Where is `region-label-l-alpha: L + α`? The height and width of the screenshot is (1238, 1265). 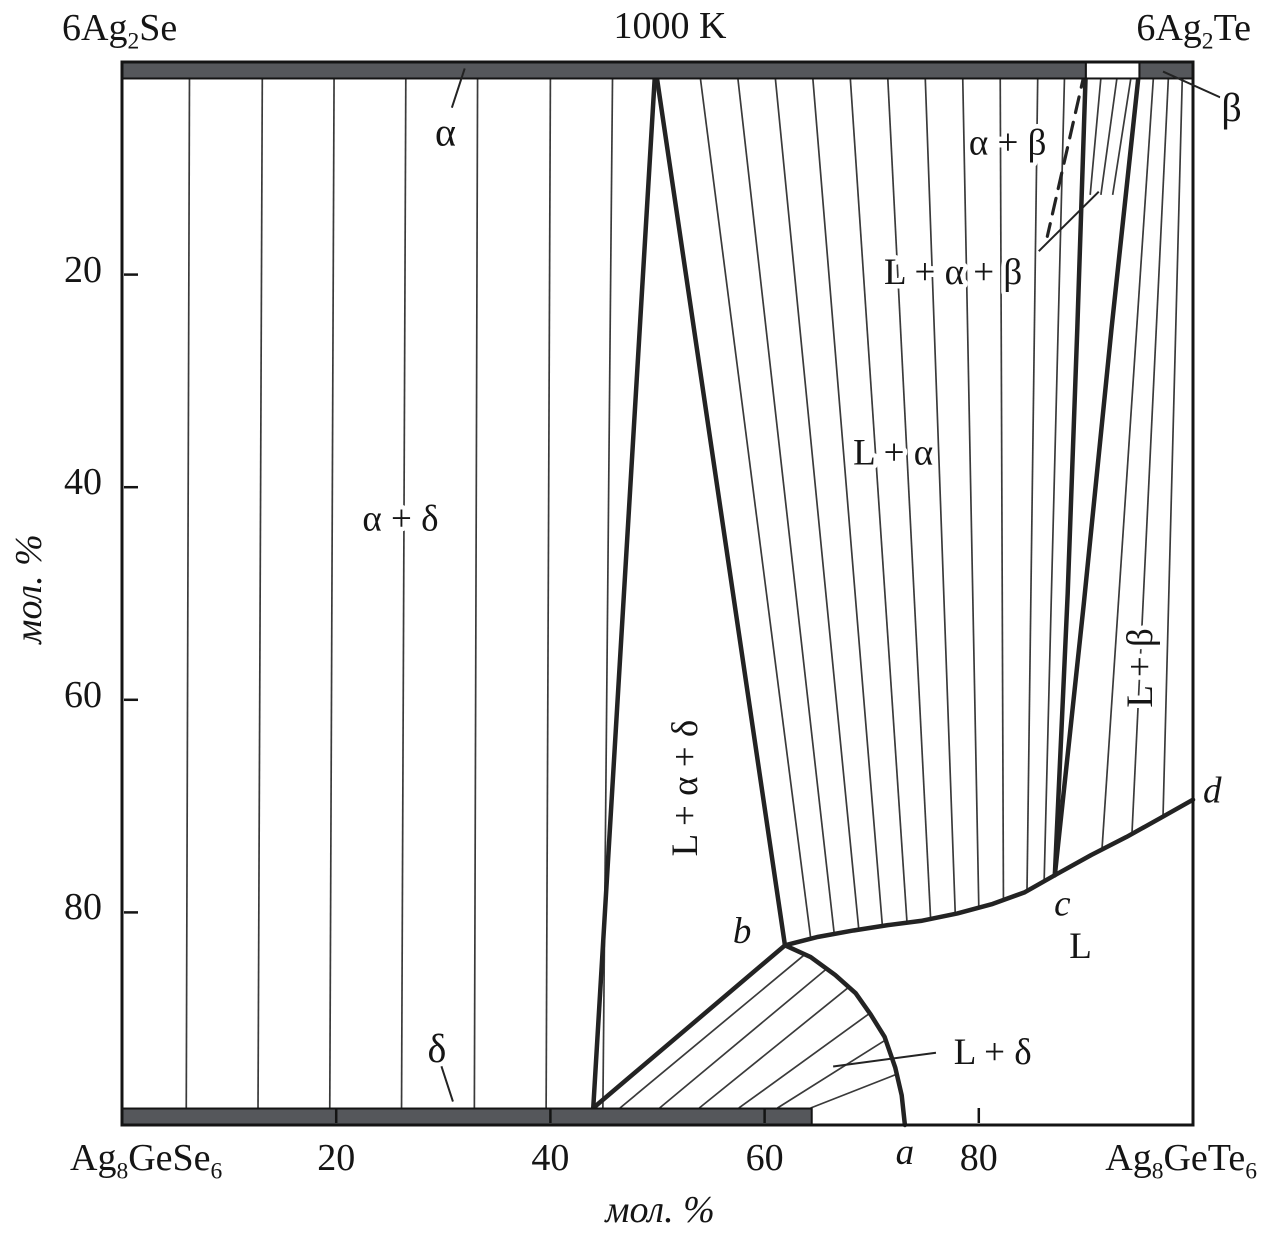
region-label-l-alpha: L + α is located at coordinates (893, 453).